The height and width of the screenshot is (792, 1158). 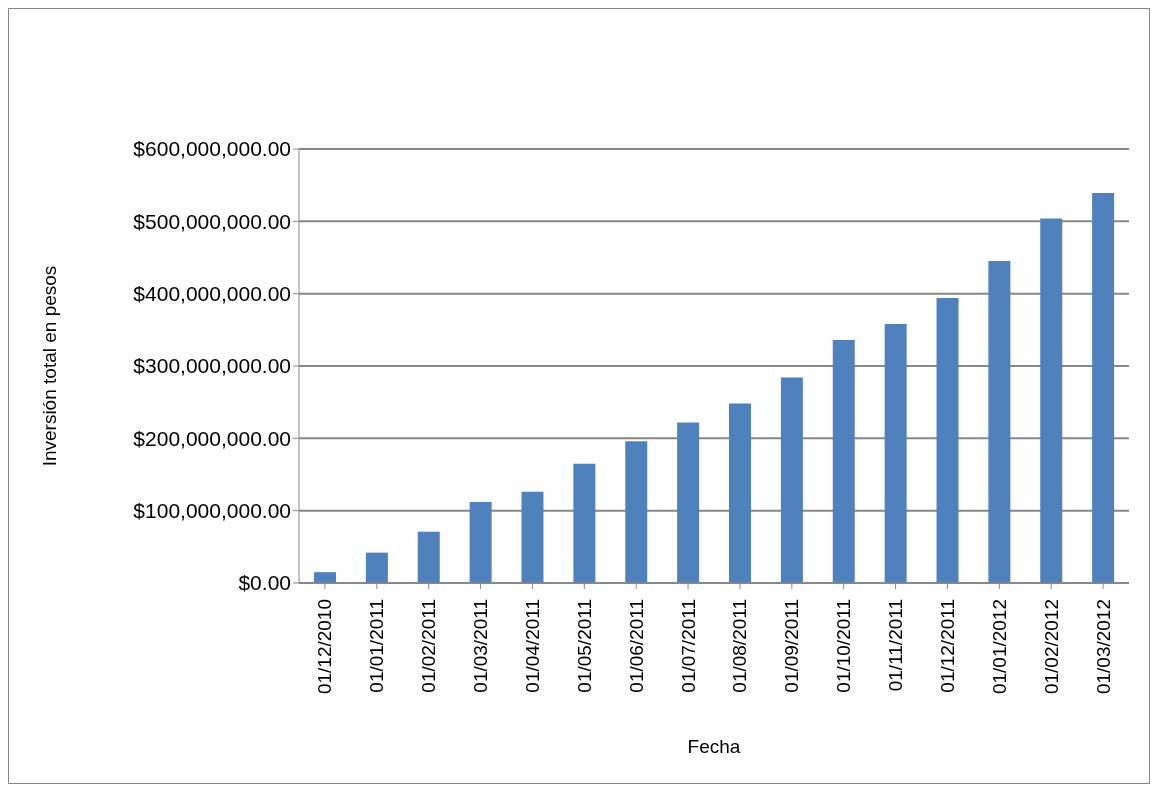 What do you see at coordinates (999, 647) in the screenshot?
I see `x-tick-label: 01/01/2012` at bounding box center [999, 647].